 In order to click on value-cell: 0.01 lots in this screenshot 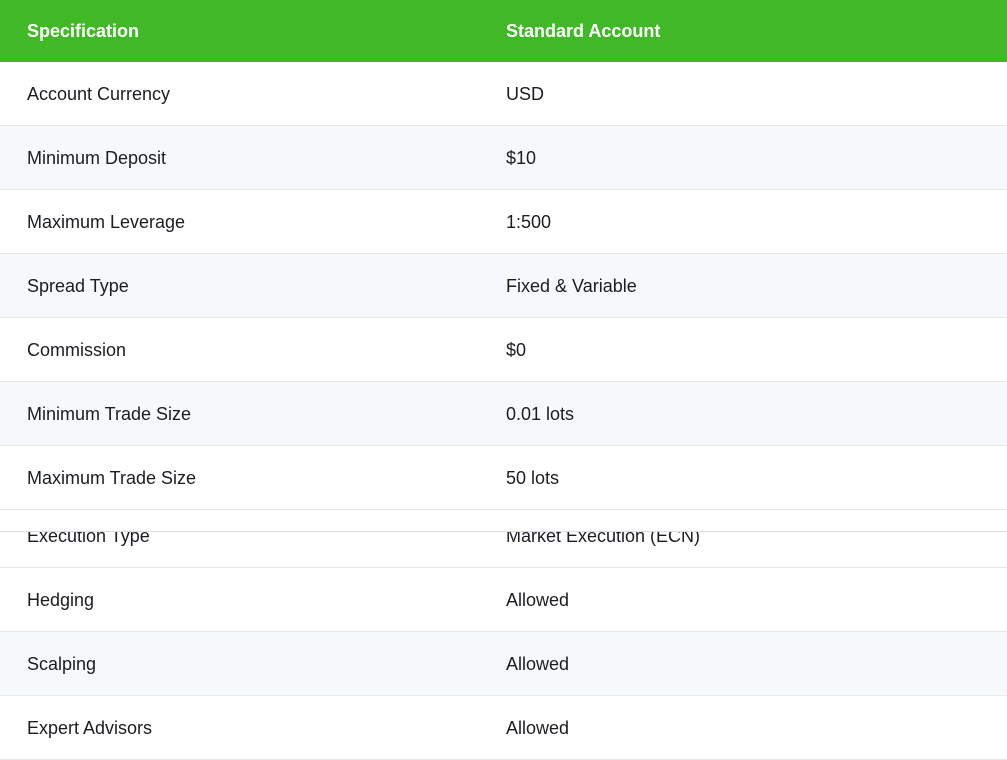, I will do `click(540, 414)`.